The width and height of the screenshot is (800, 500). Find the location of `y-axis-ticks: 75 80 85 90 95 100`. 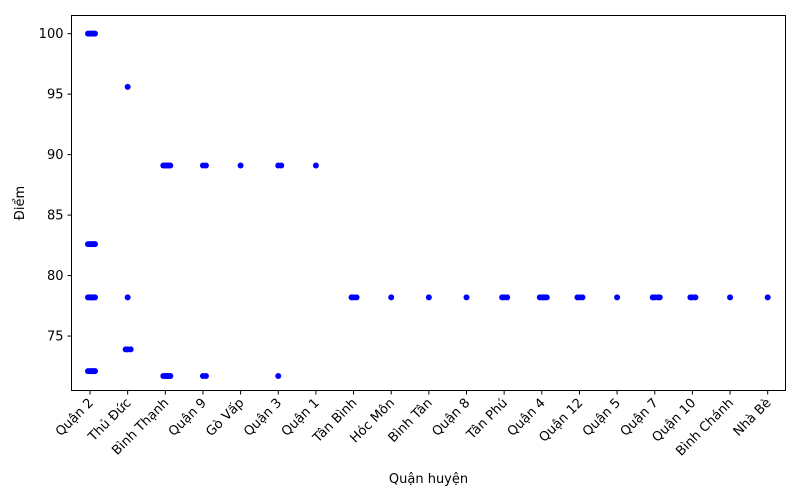

y-axis-ticks: 75 80 85 90 95 100 is located at coordinates (55, 186).